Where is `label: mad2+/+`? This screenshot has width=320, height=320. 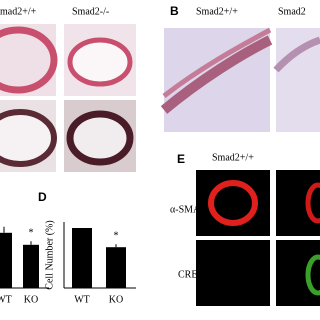 label: mad2+/+ is located at coordinates (18, 11).